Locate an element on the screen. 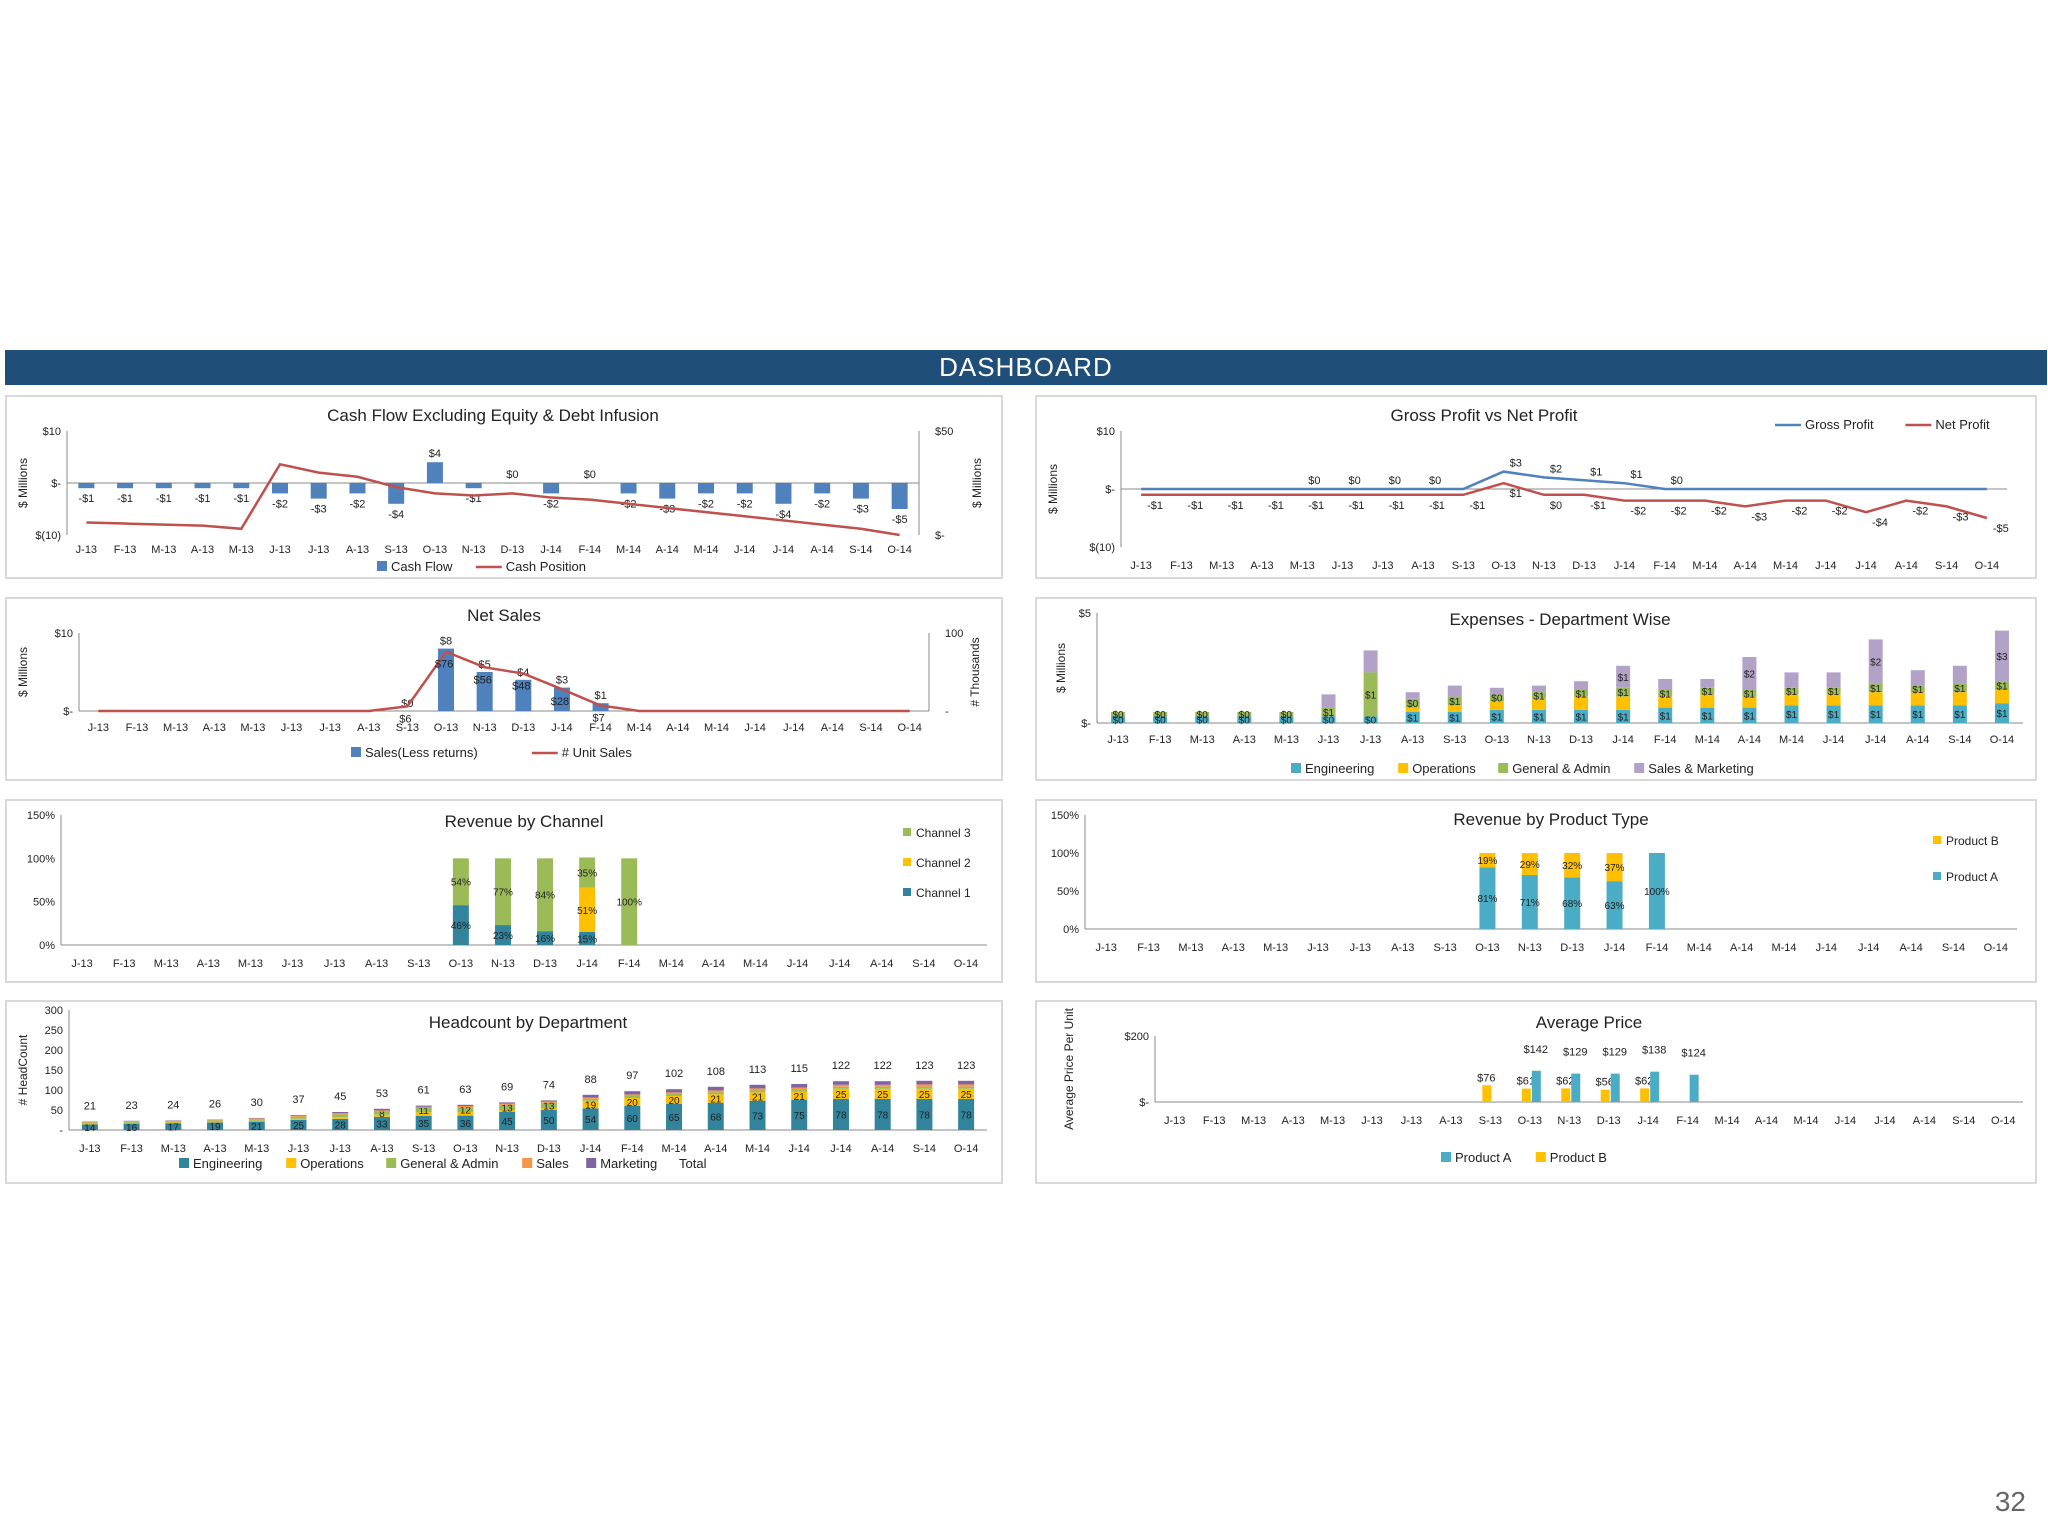  headcount-xtick-label: M-14 is located at coordinates (757, 1149).